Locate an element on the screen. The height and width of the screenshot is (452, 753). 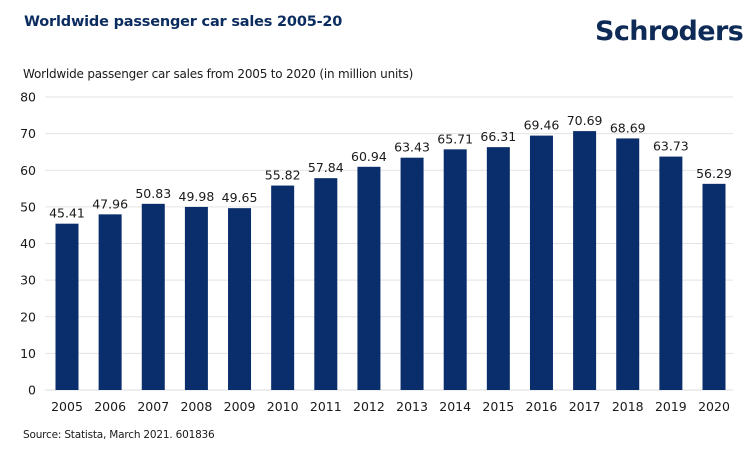
data-label: 60.94 is located at coordinates (369, 156).